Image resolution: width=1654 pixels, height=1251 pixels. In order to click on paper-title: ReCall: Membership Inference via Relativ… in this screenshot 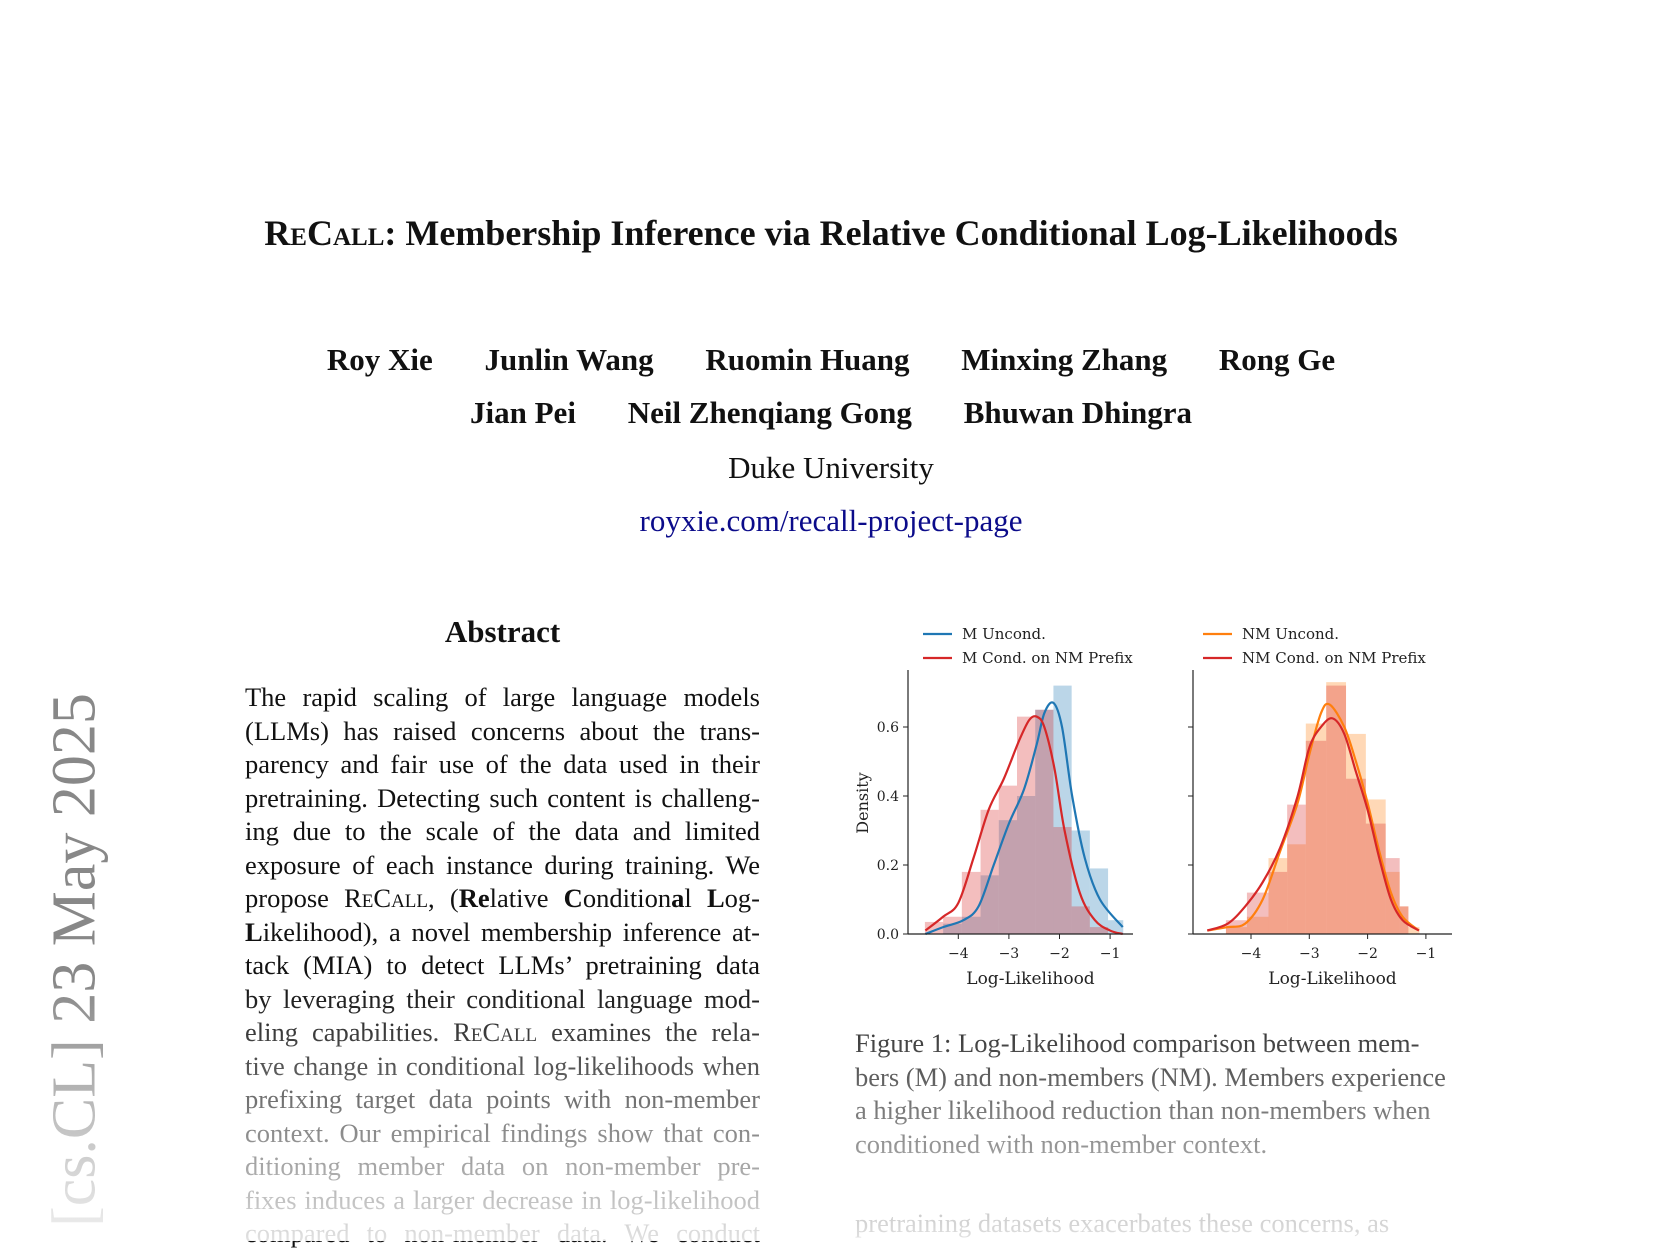, I will do `click(827, 233)`.